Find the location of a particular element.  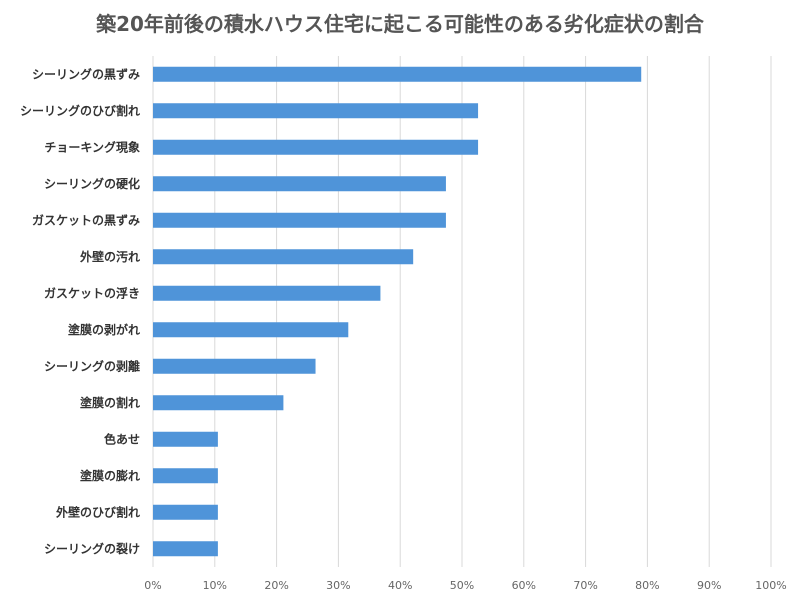

category-label: チョーキング現象 is located at coordinates (92, 146).